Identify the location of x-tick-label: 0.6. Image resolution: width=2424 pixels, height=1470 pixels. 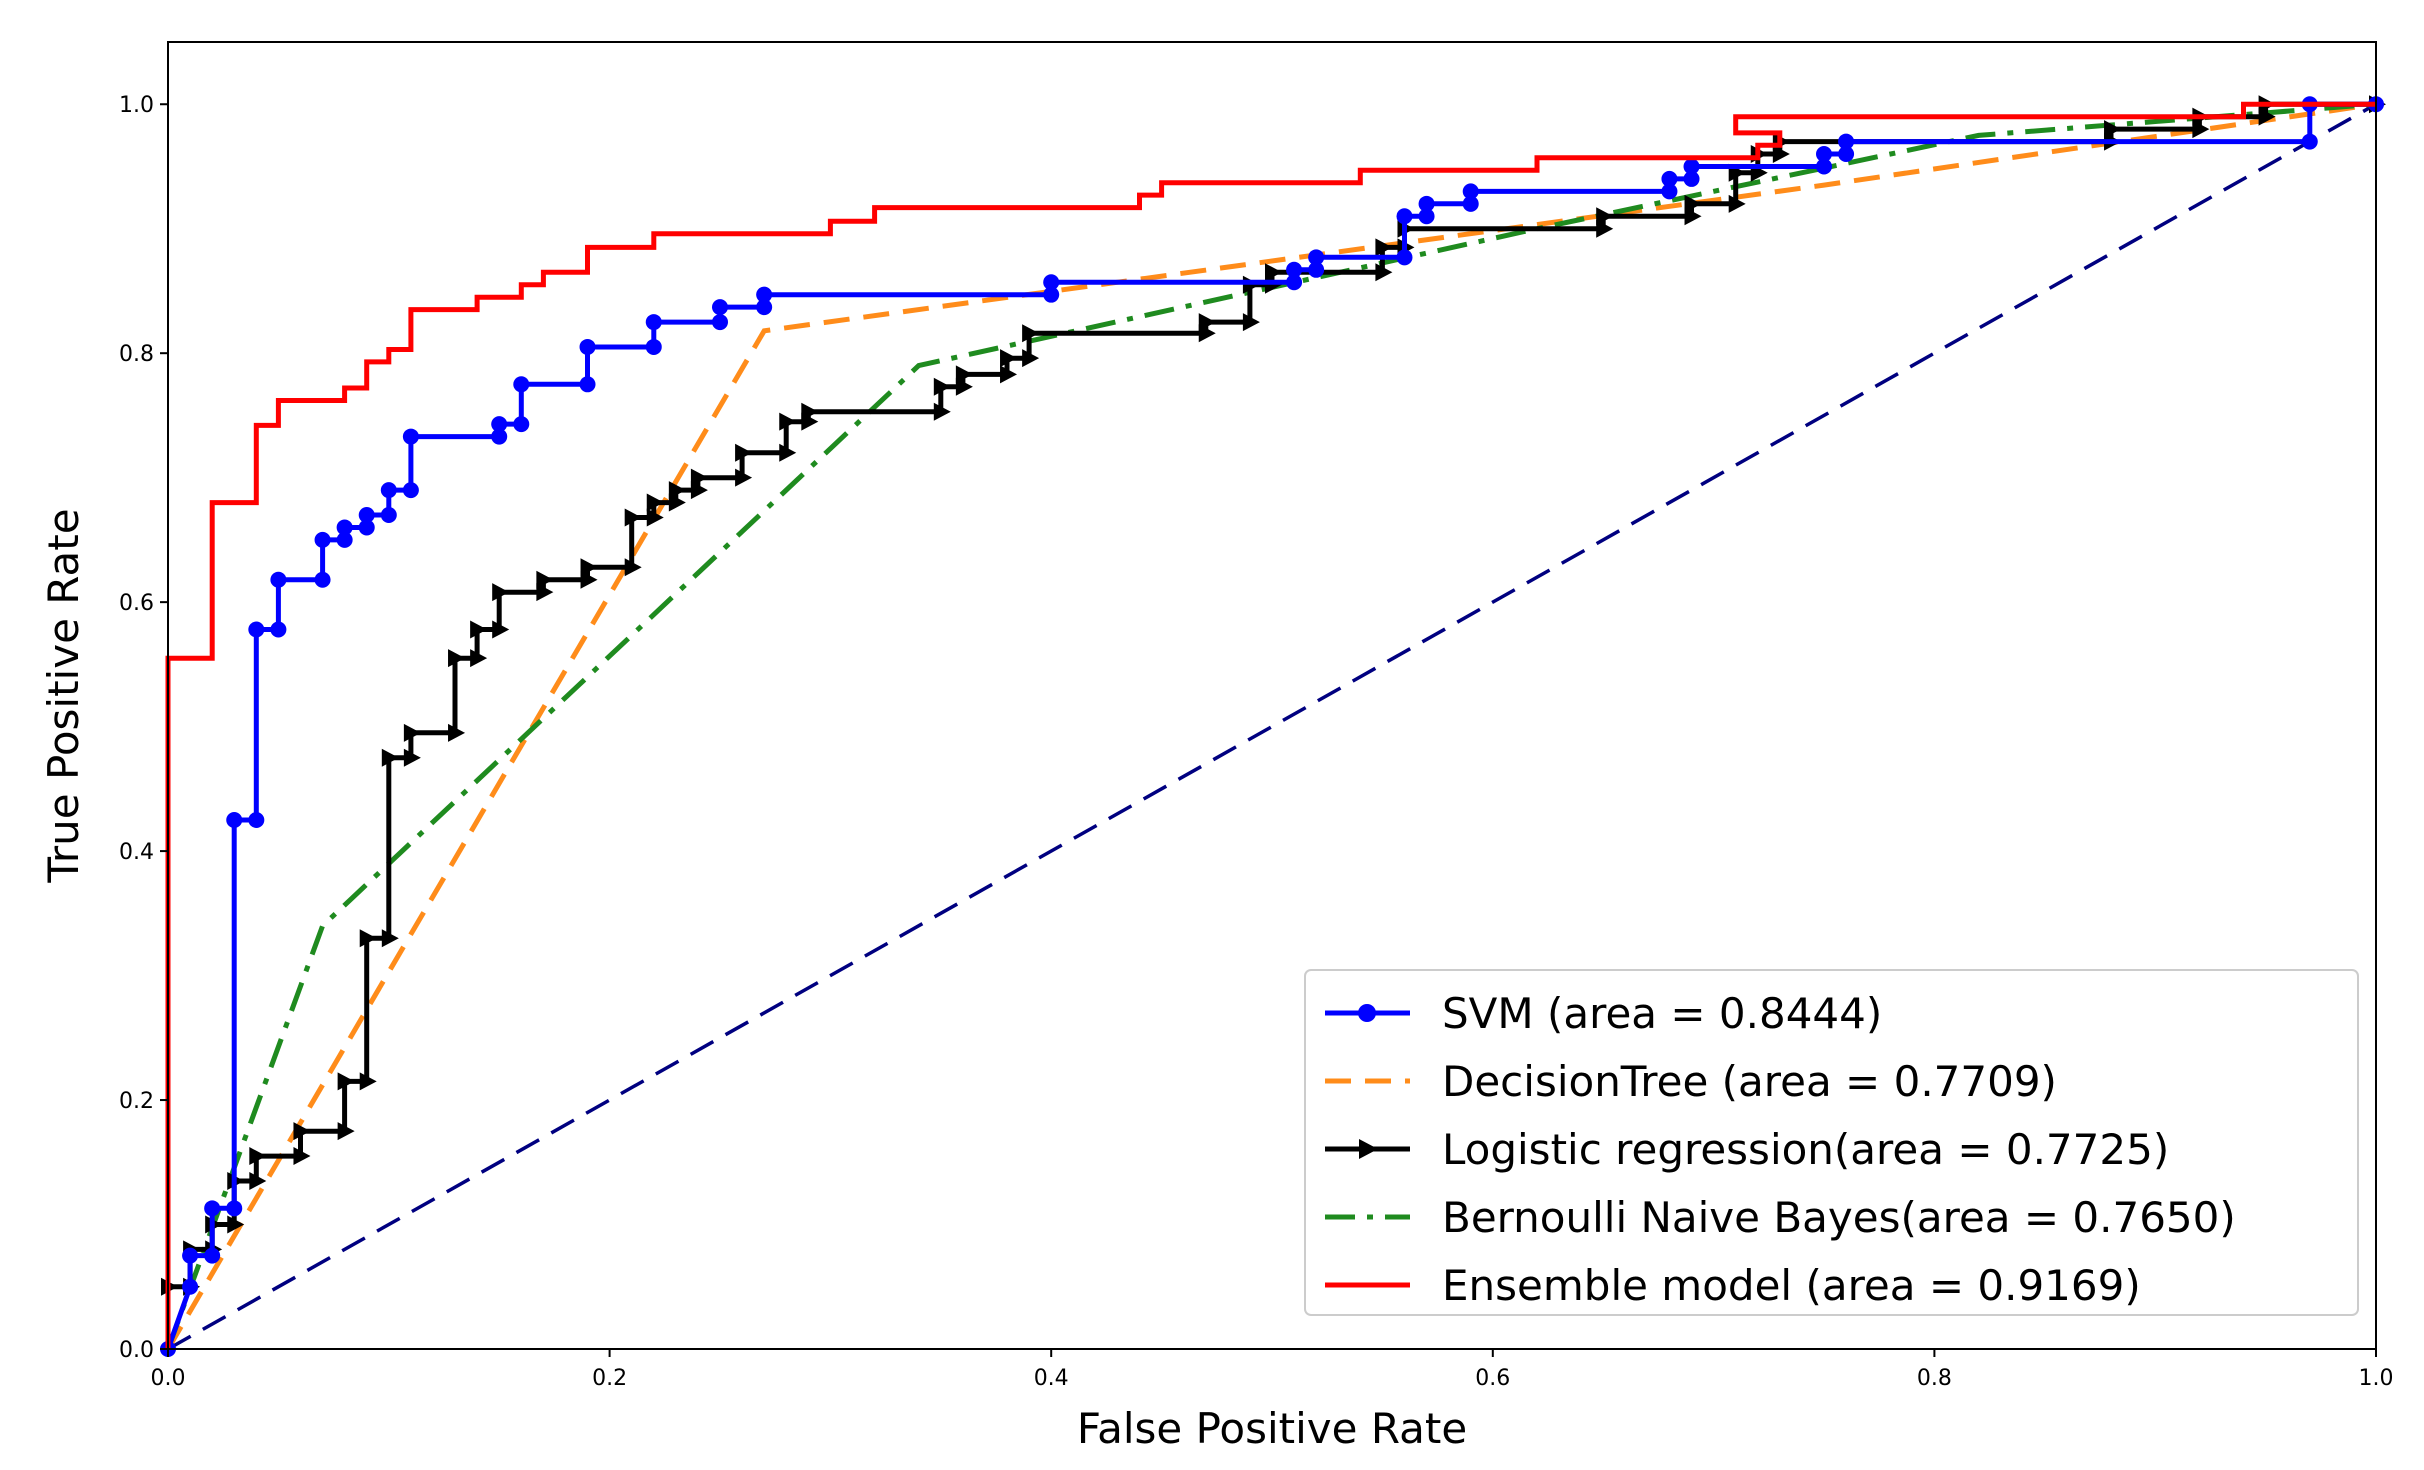
(1492, 1378).